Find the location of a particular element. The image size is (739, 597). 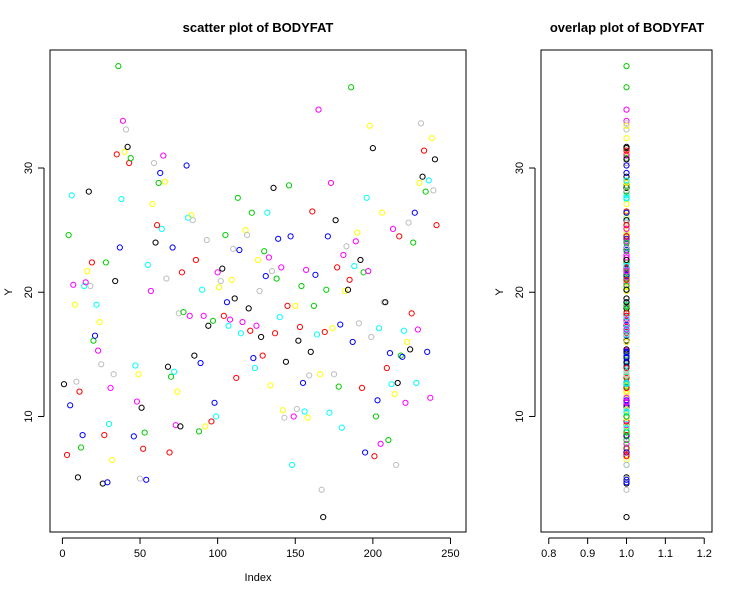

scatter-y-tick-label: 20 is located at coordinates (29, 292).